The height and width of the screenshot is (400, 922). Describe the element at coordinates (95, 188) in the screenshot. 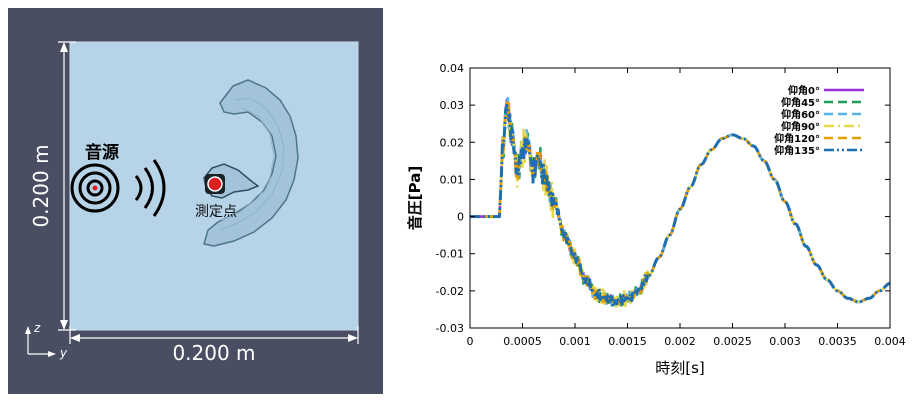

I see `sound-source-icon` at that location.